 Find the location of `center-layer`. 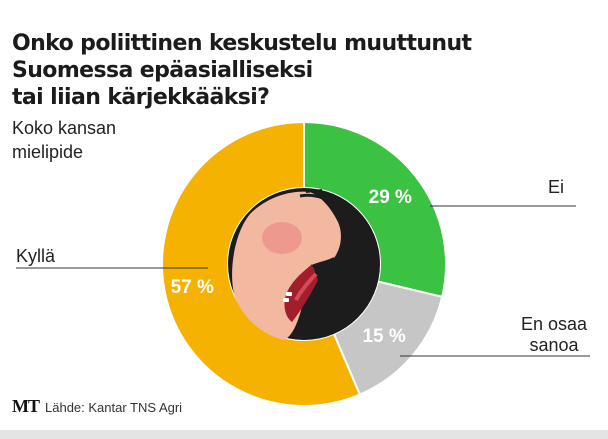

center-layer is located at coordinates (304, 264).